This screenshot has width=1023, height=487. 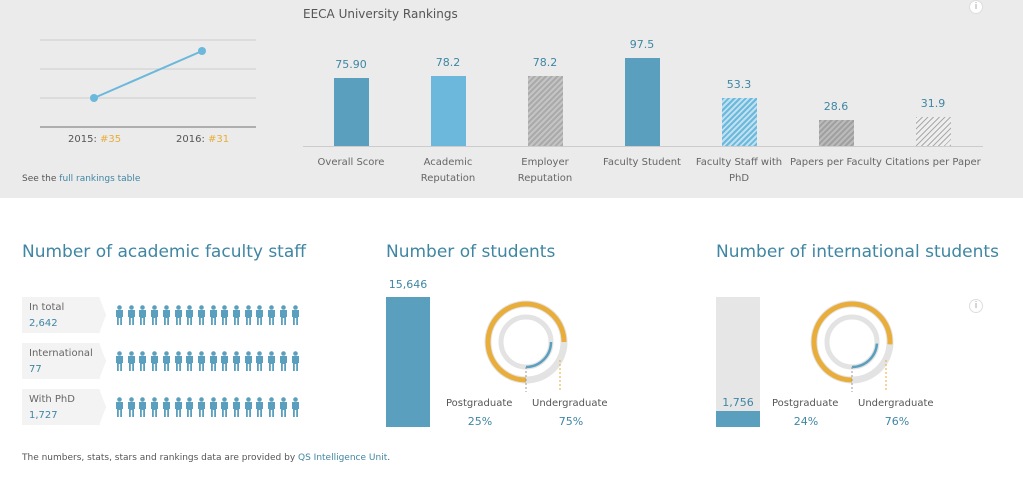 I want to click on students-bar, so click(x=408, y=362).